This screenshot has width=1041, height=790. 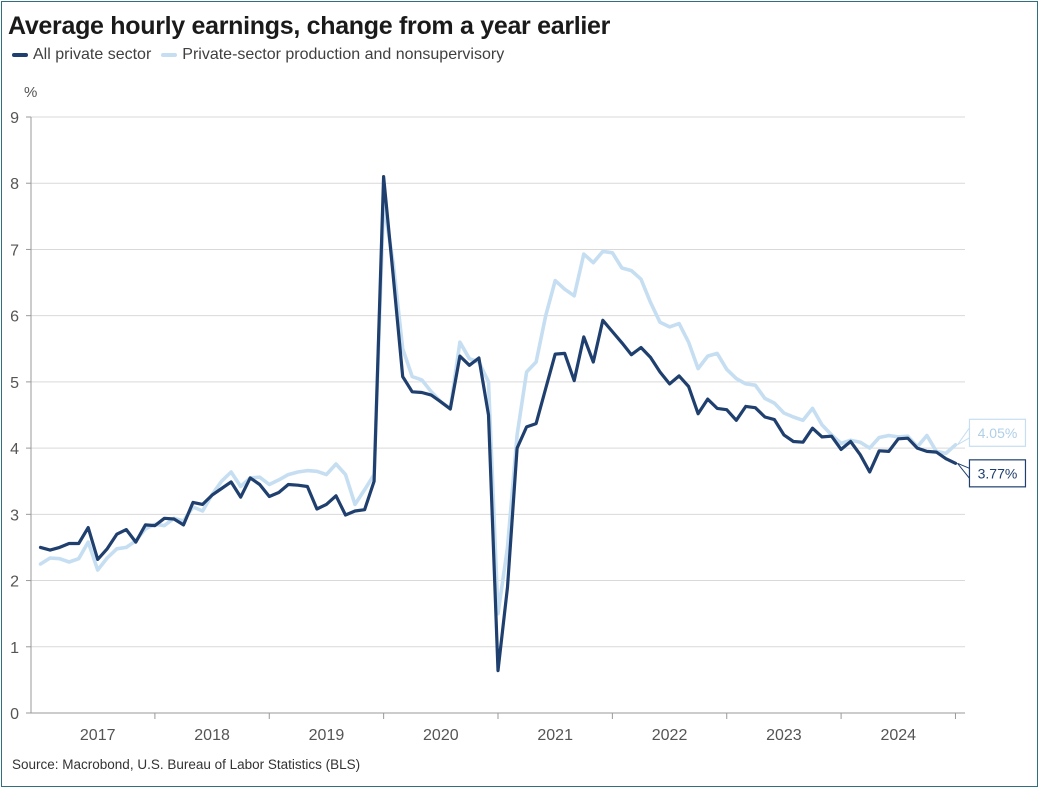 What do you see at coordinates (212, 735) in the screenshot?
I see `x-tick-label: 2018` at bounding box center [212, 735].